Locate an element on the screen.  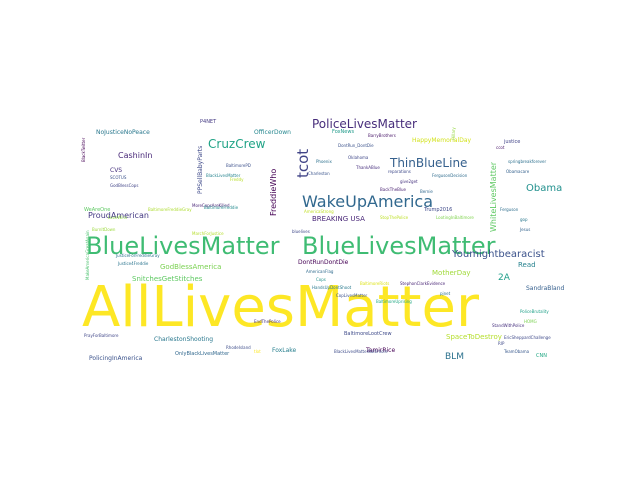
cloud-word: StopThePolice is located at coordinates (394, 217).